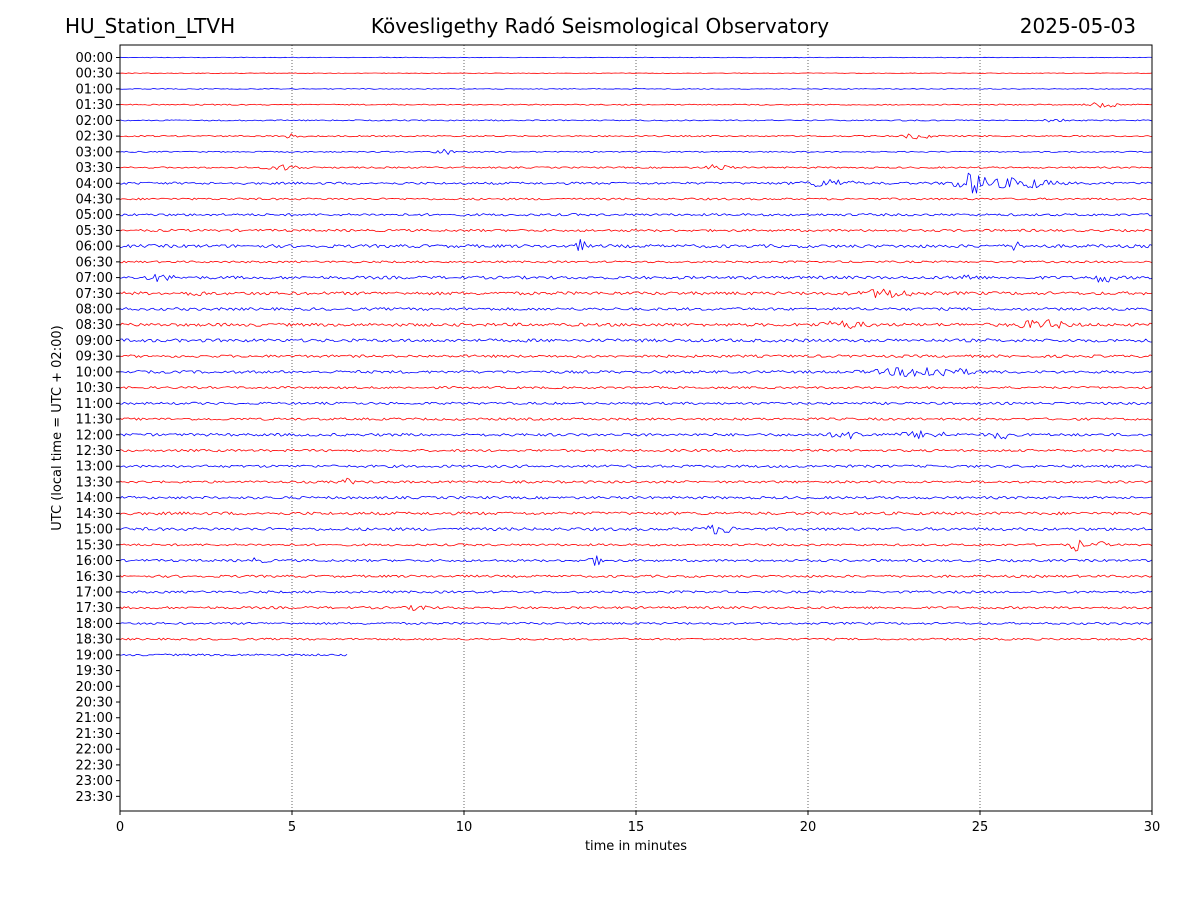 This screenshot has height=900, width=1200. Describe the element at coordinates (94, 655) in the screenshot. I see `row-label-1900: 19:00` at that location.